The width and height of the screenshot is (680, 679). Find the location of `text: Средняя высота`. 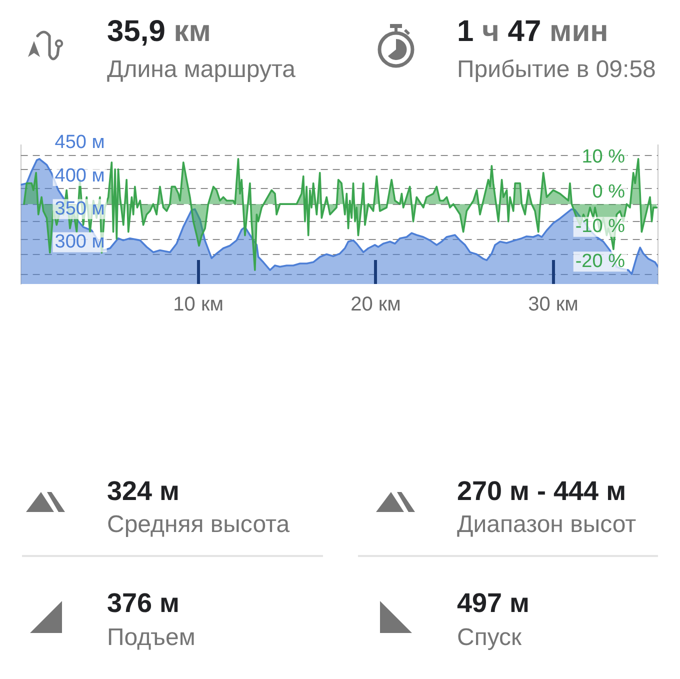

text: Средняя высота is located at coordinates (198, 525).